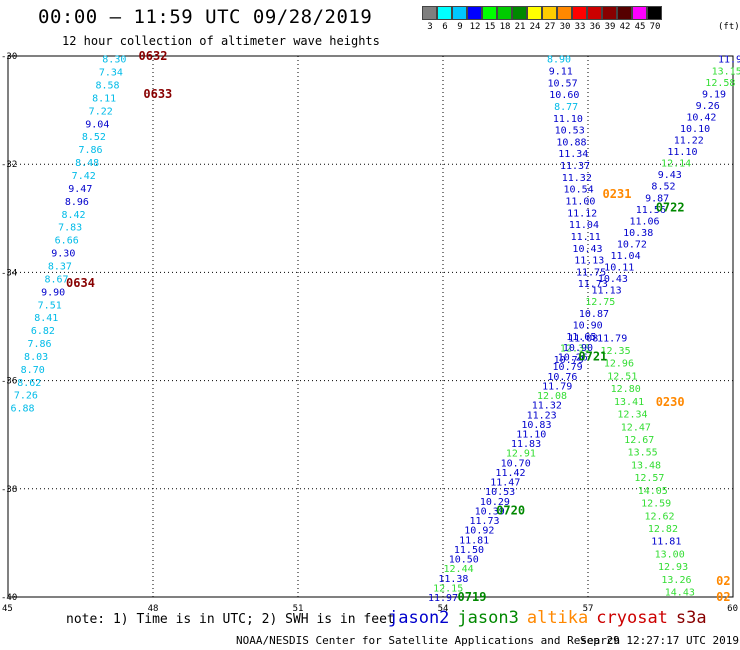  What do you see at coordinates (670, 207) in the screenshot?
I see `time-label: 0722` at bounding box center [670, 207].